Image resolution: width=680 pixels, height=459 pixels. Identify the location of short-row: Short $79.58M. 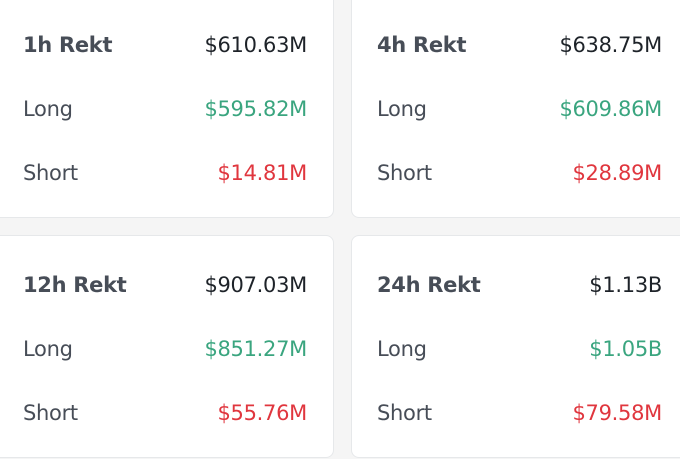
(519, 413).